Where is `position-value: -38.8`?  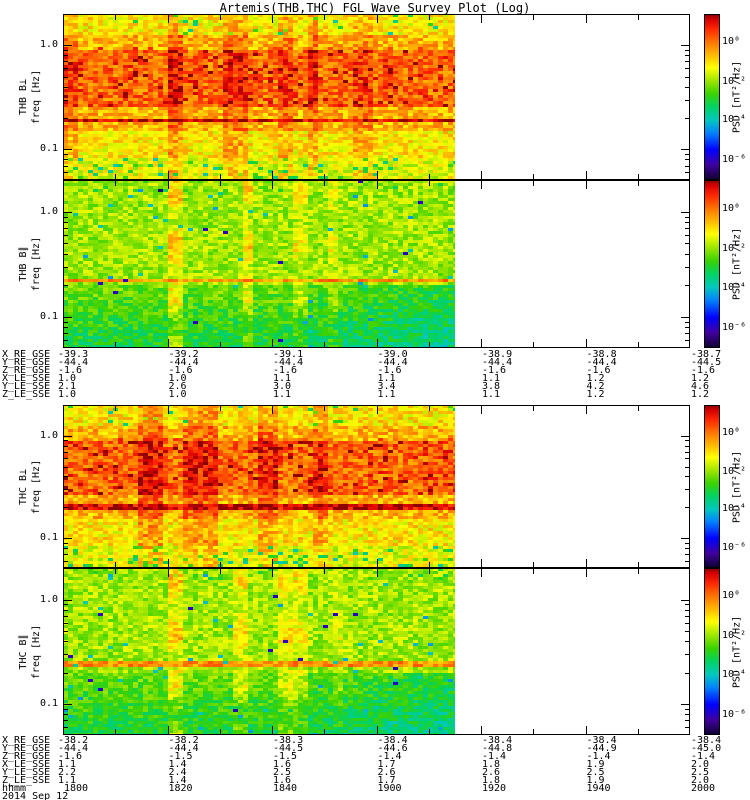
position-value: -38.8 is located at coordinates (601, 354).